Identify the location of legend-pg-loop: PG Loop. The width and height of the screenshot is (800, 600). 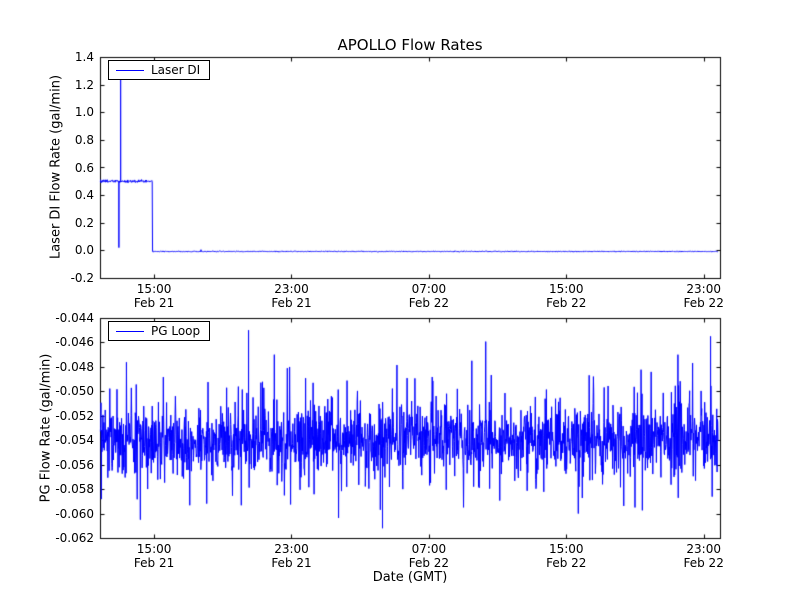
(159, 331).